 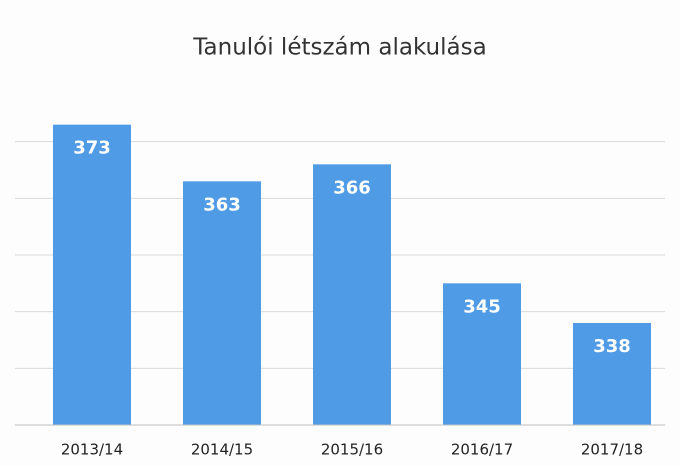 What do you see at coordinates (339, 48) in the screenshot?
I see `chart-title: Tanulói létszám alakulása` at bounding box center [339, 48].